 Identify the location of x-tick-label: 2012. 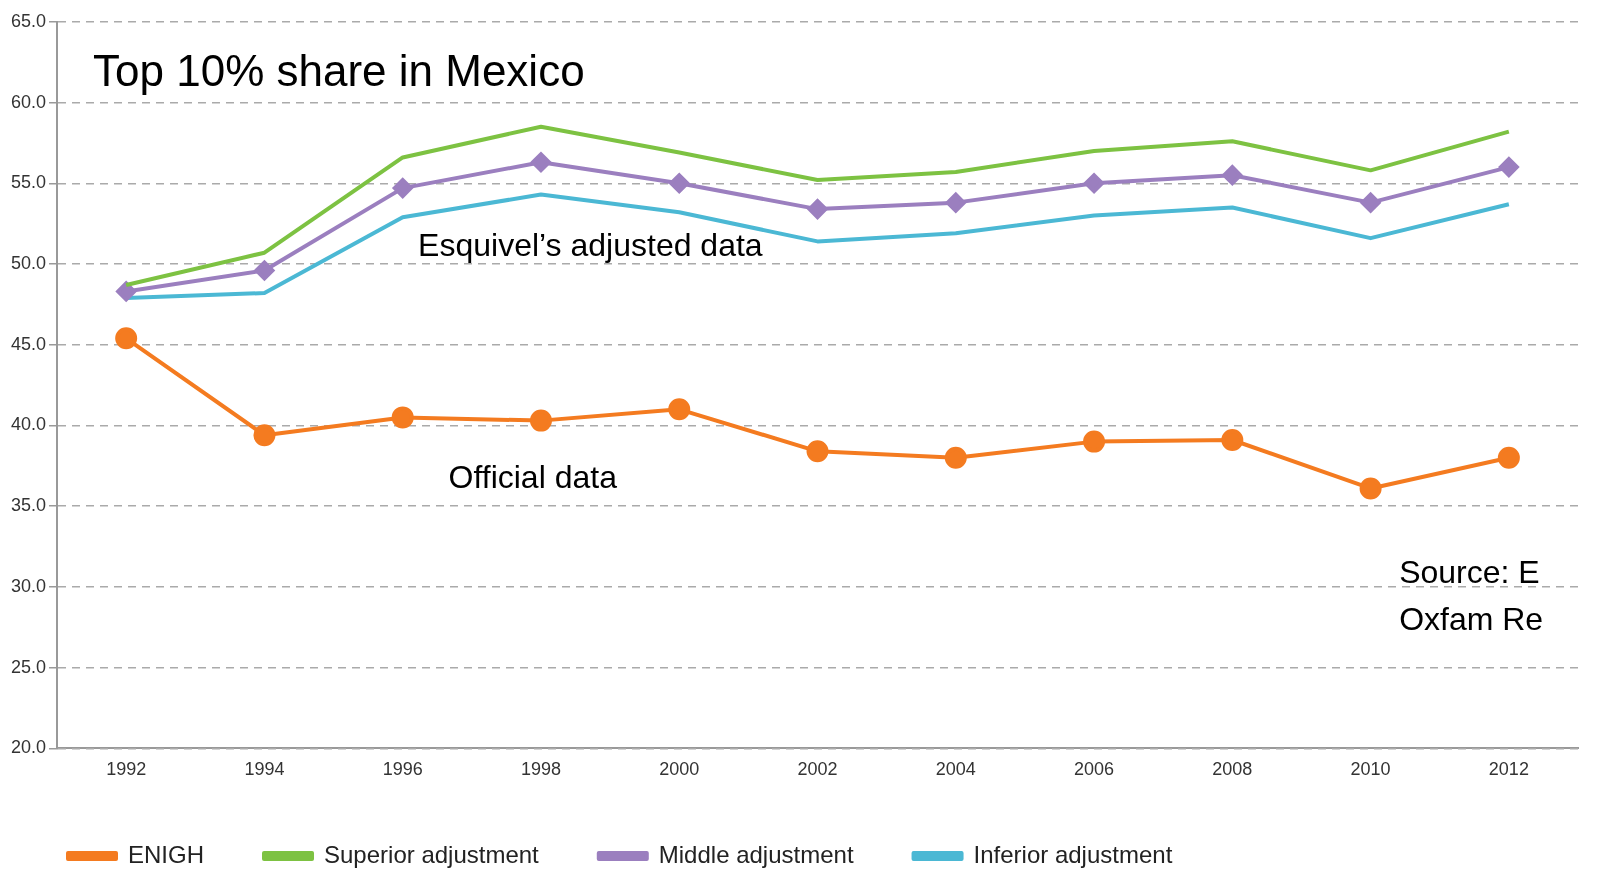
(1508, 769).